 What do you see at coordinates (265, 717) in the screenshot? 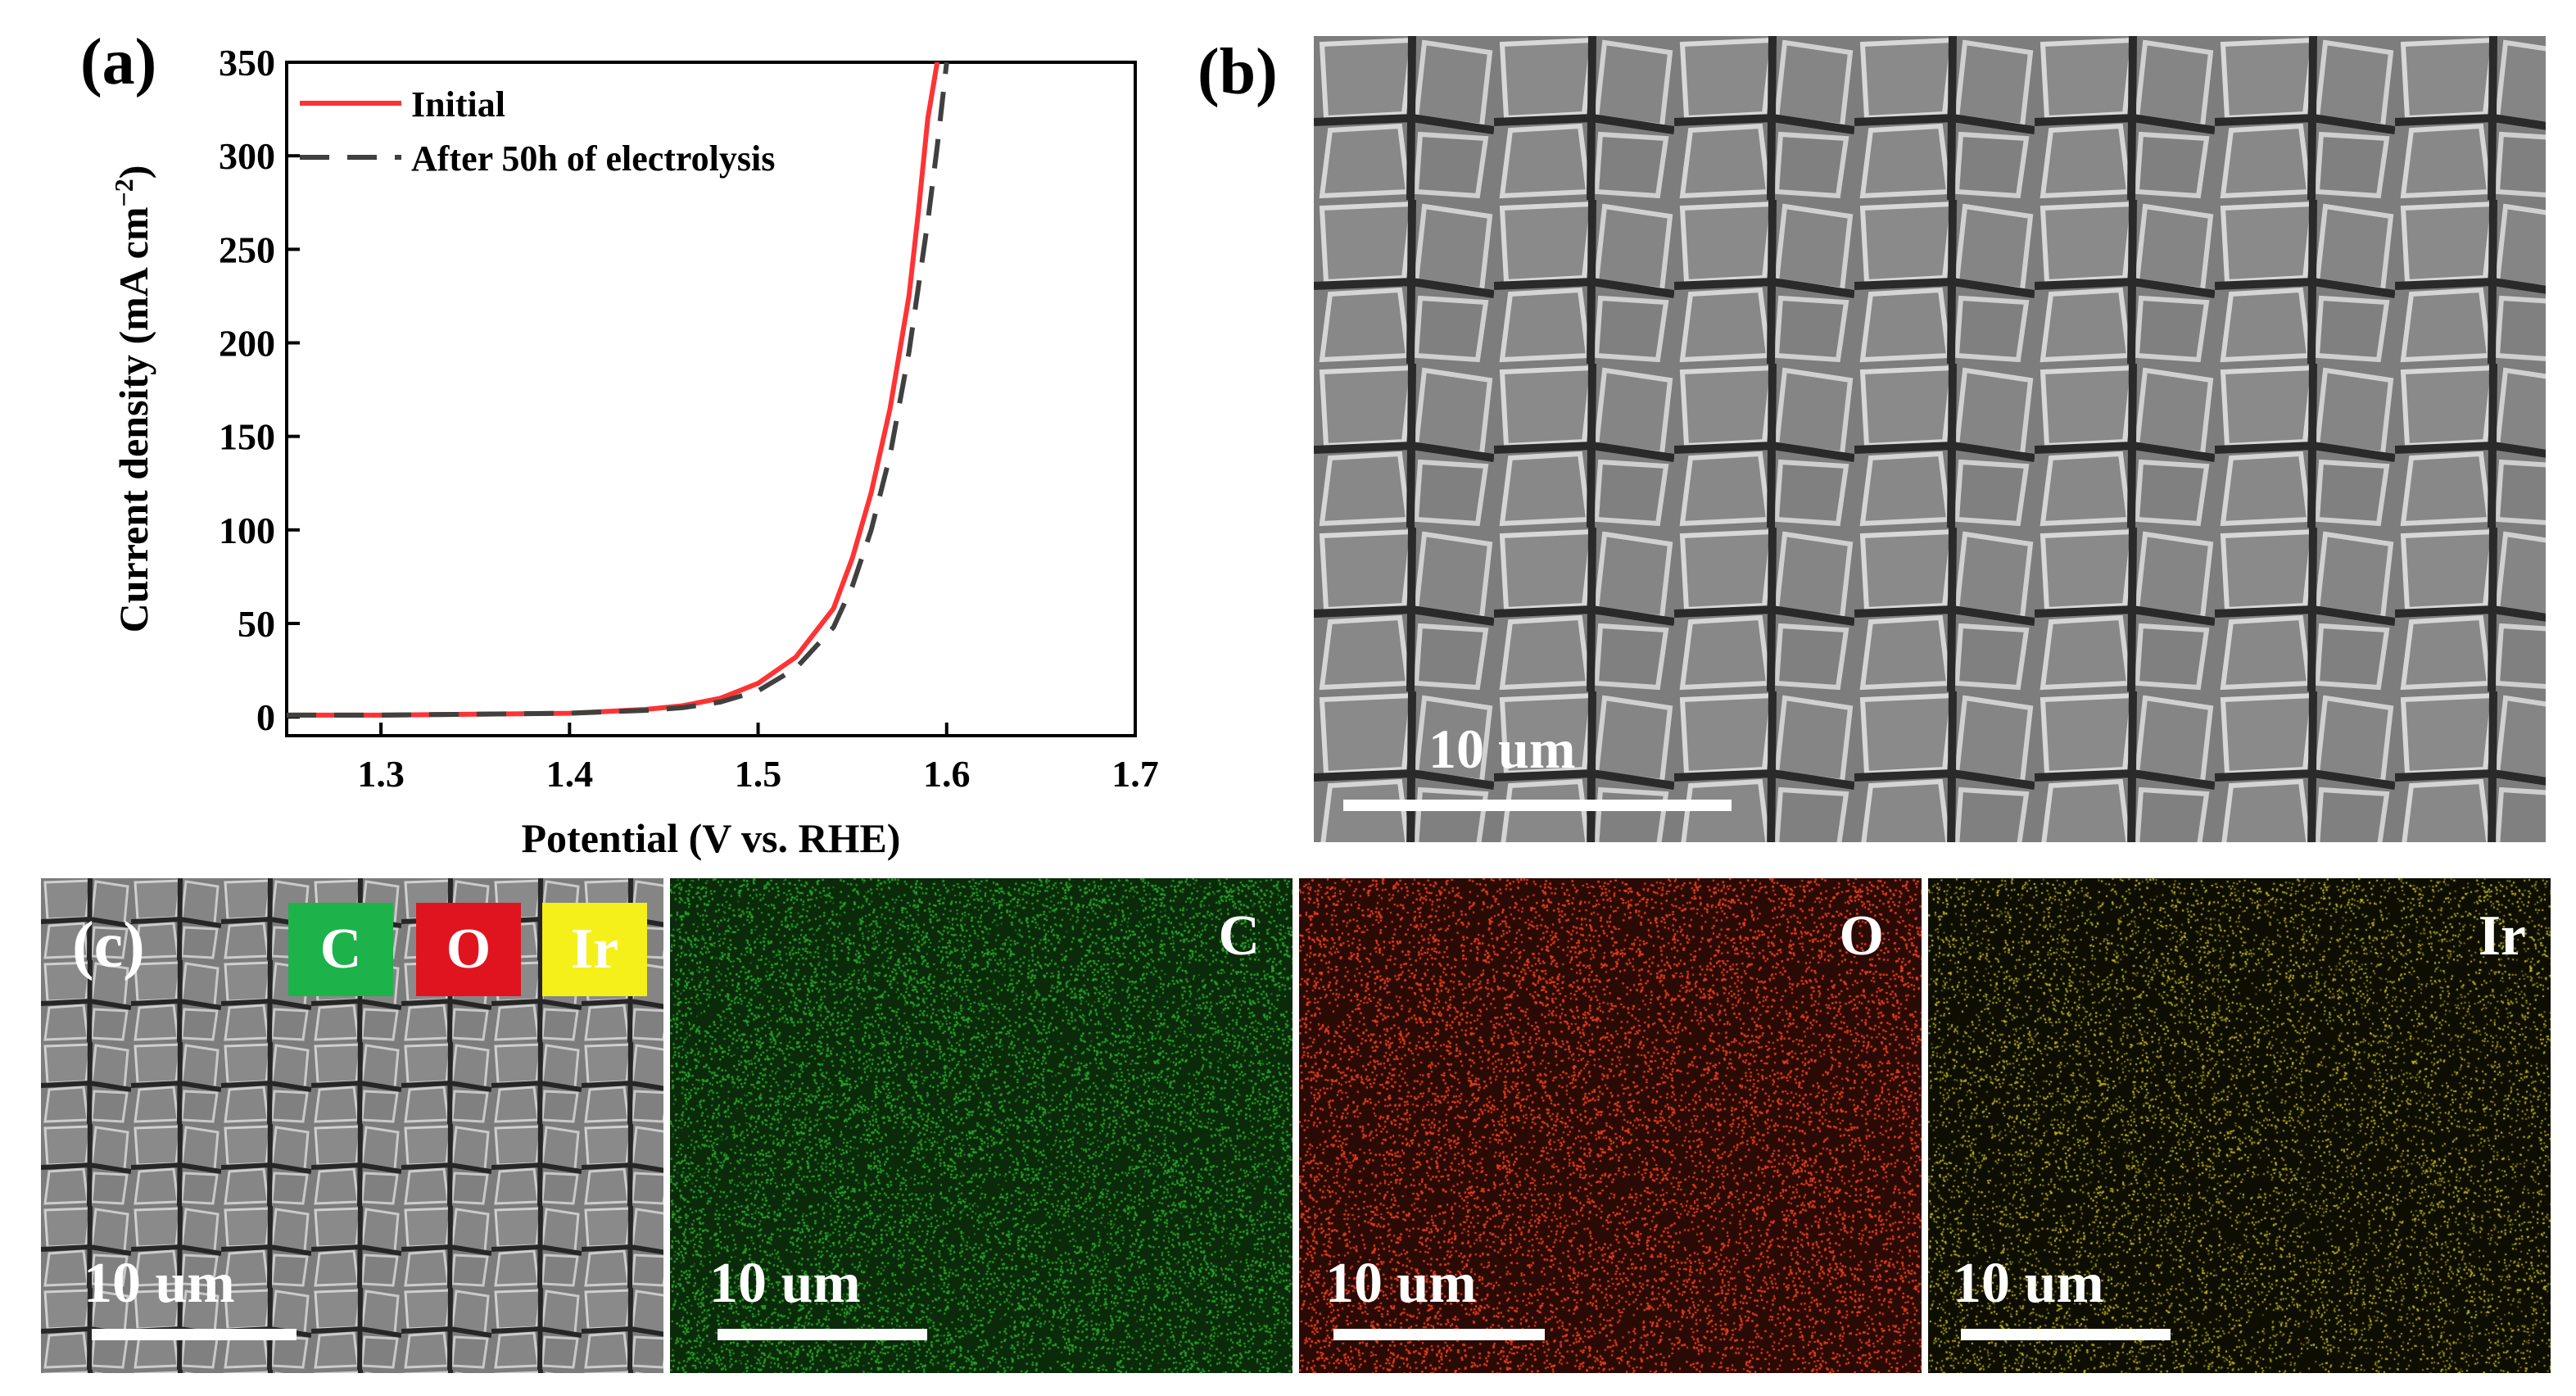
I see `y-tick-label: 0` at bounding box center [265, 717].